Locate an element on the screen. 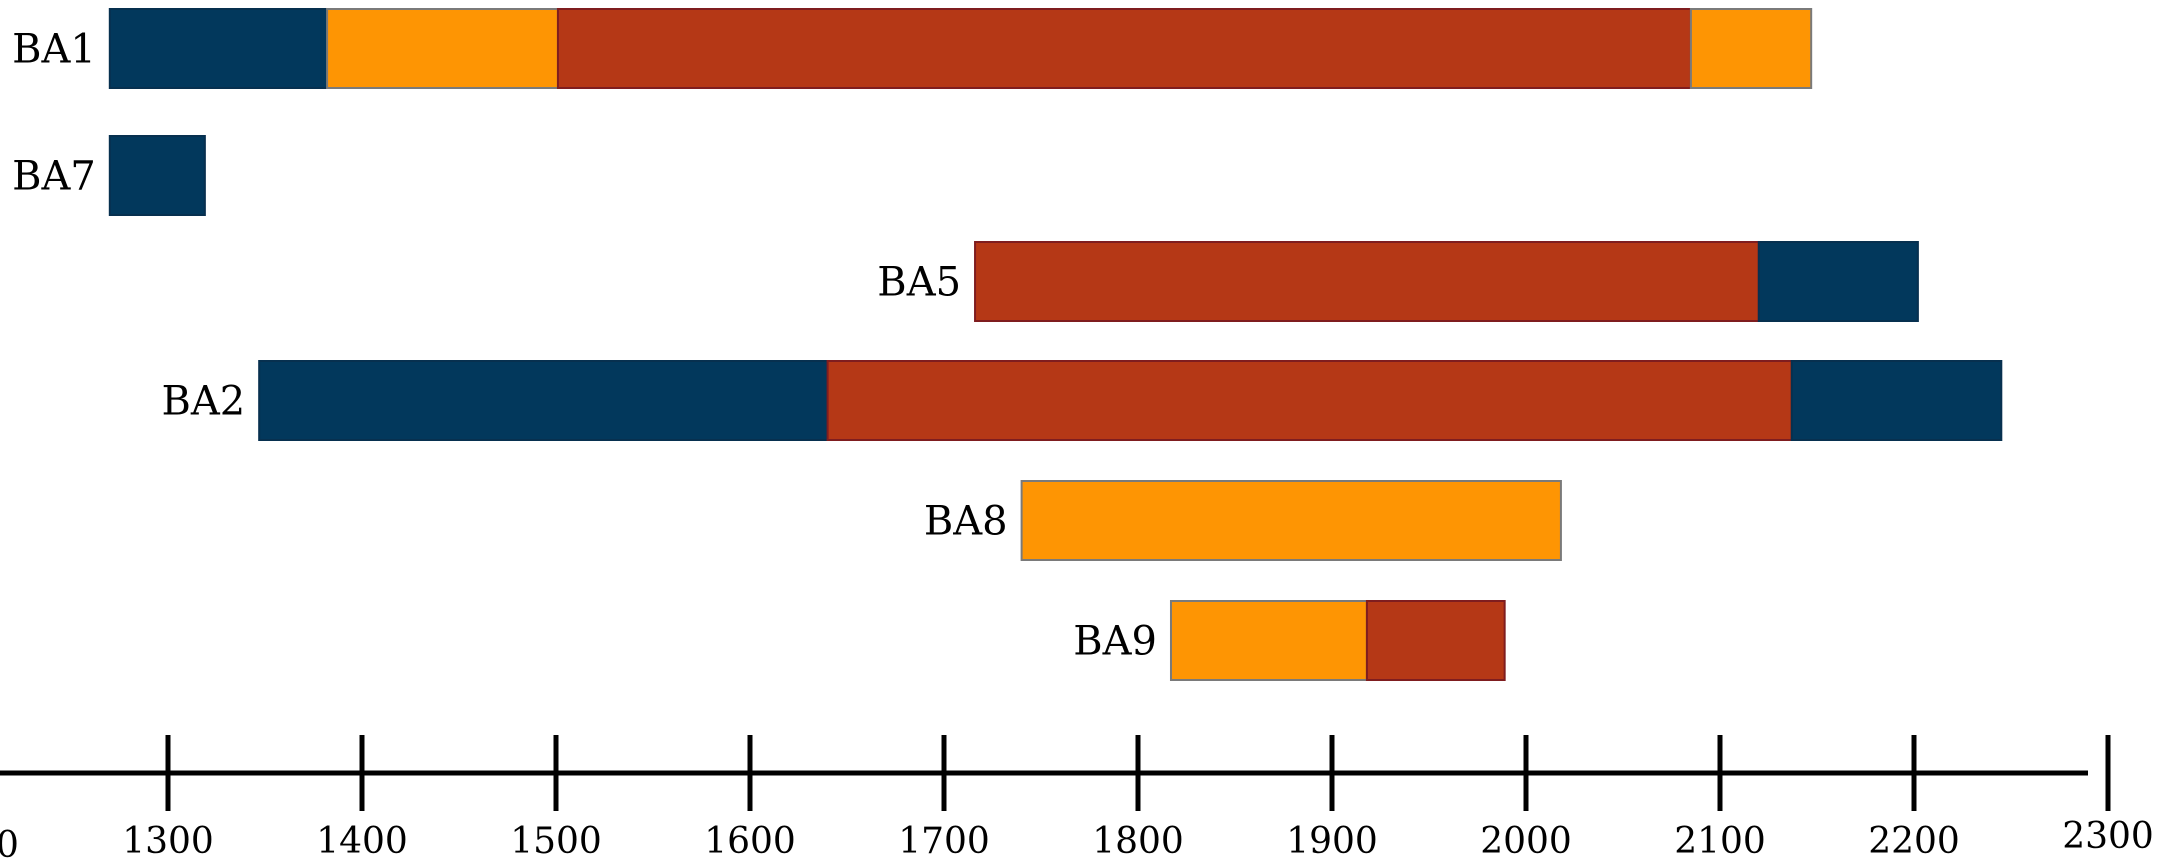 The width and height of the screenshot is (2157, 860). row-label-ba7: BA7 is located at coordinates (54, 177).